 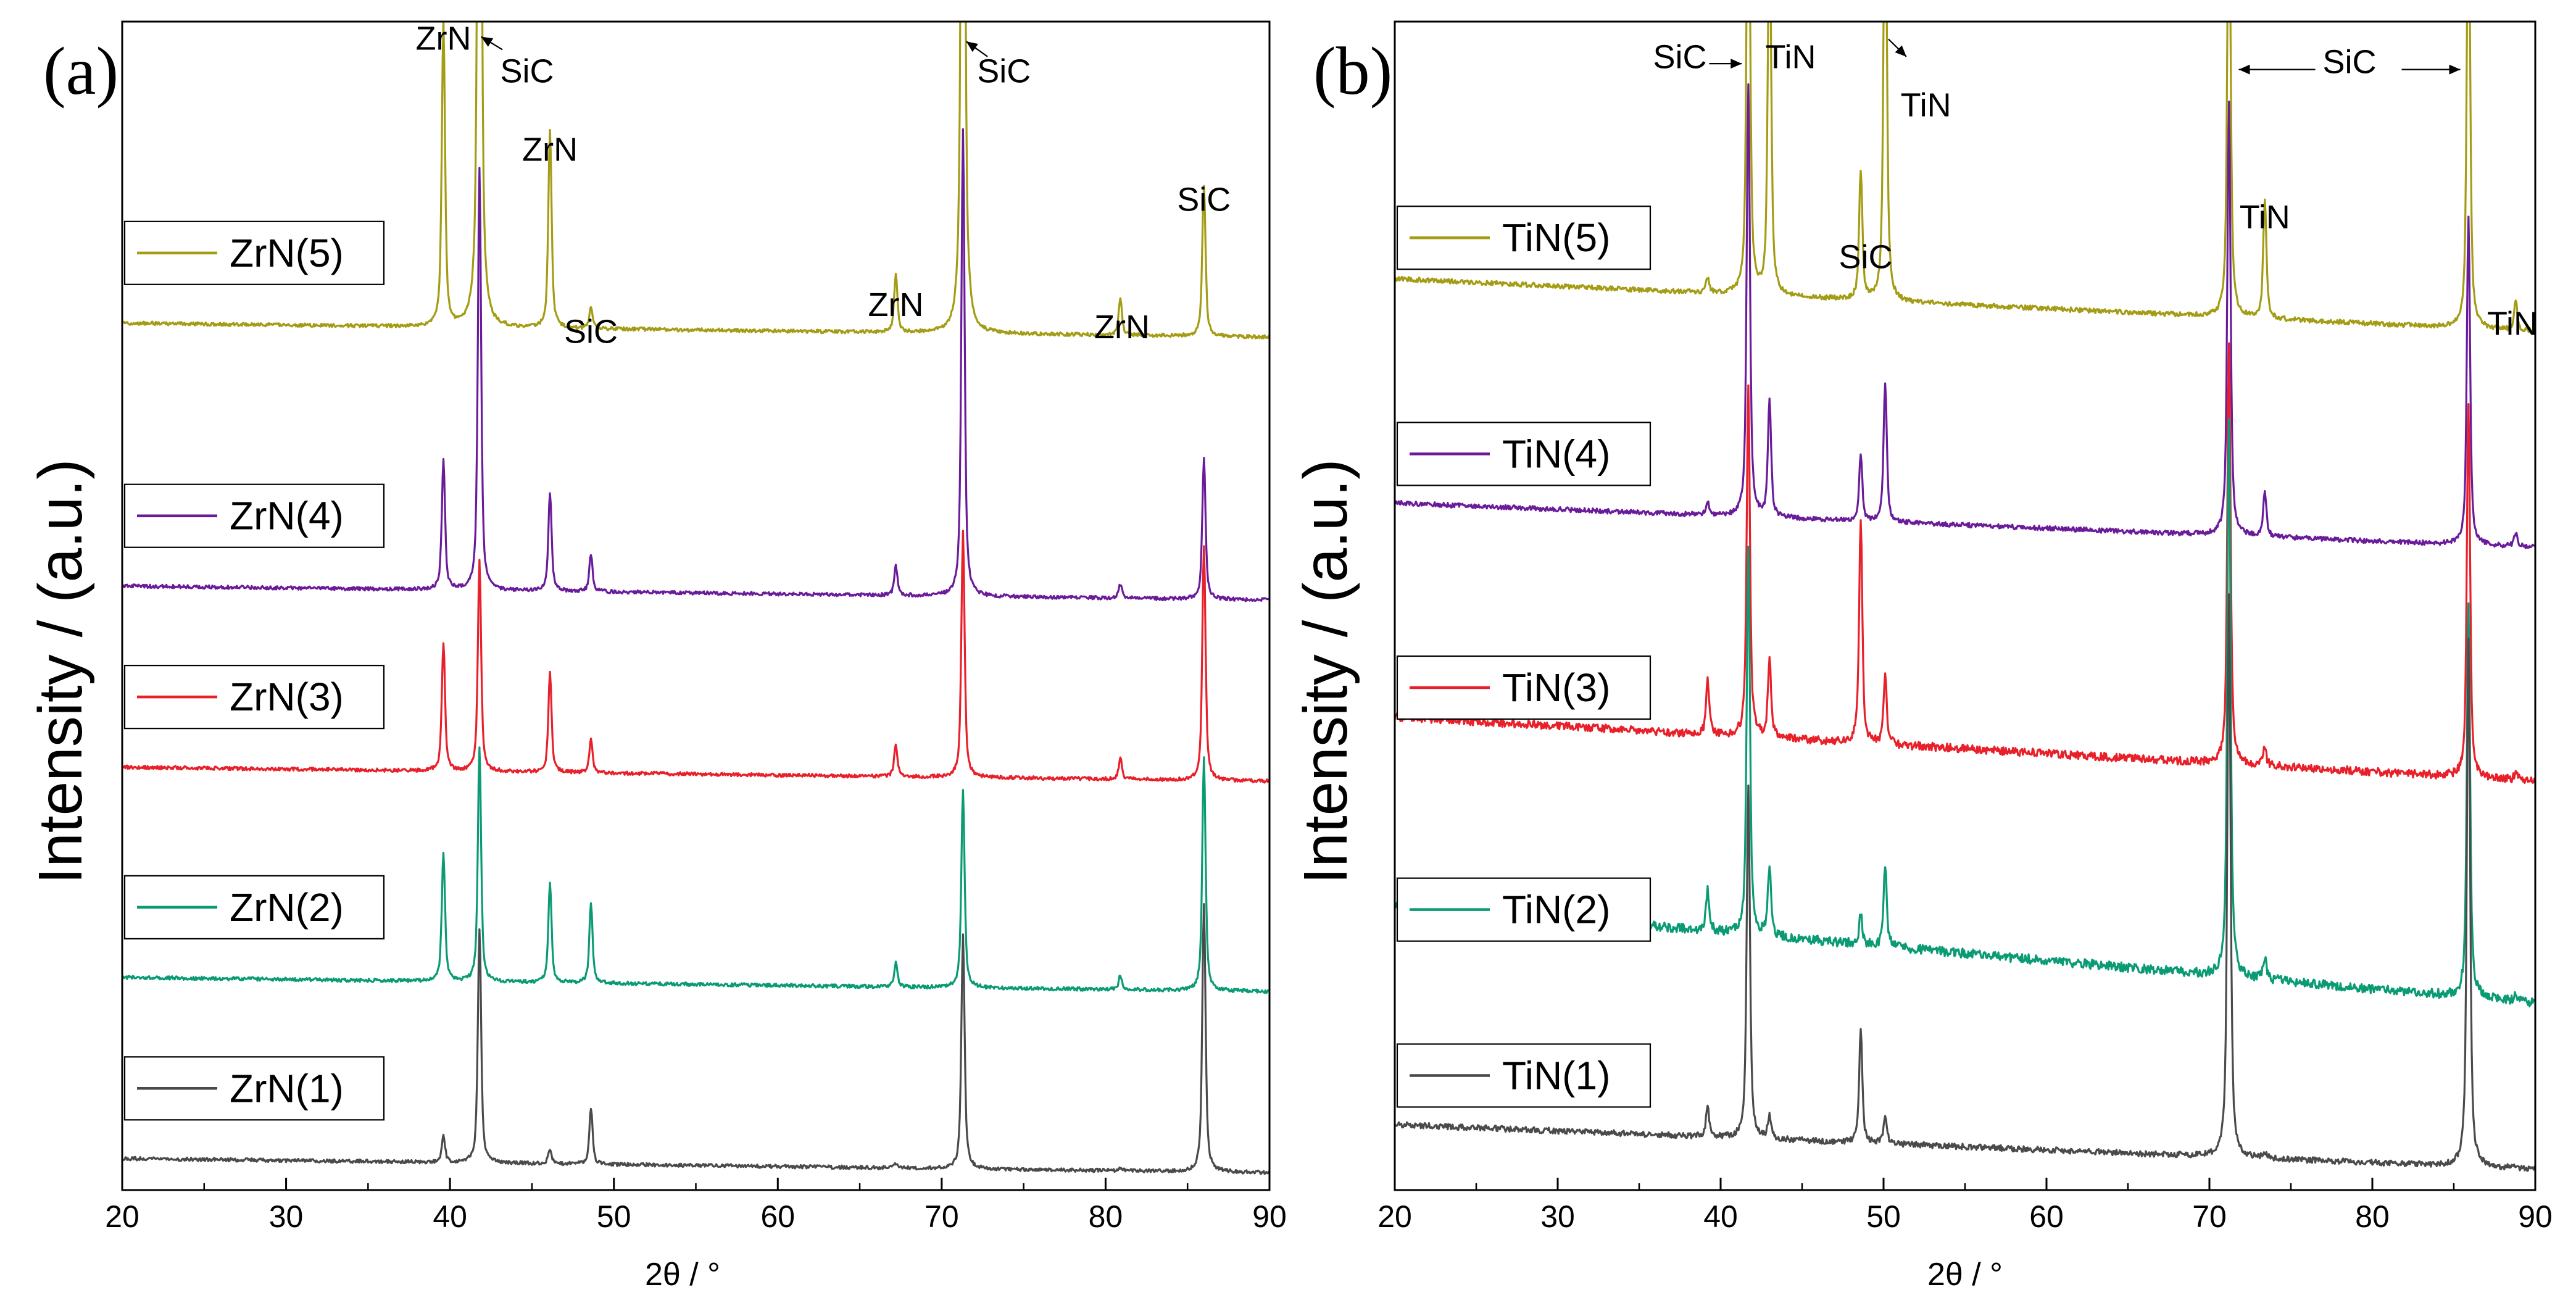 I want to click on legend-entry-zrn1: ZrN(1), so click(x=254, y=1088).